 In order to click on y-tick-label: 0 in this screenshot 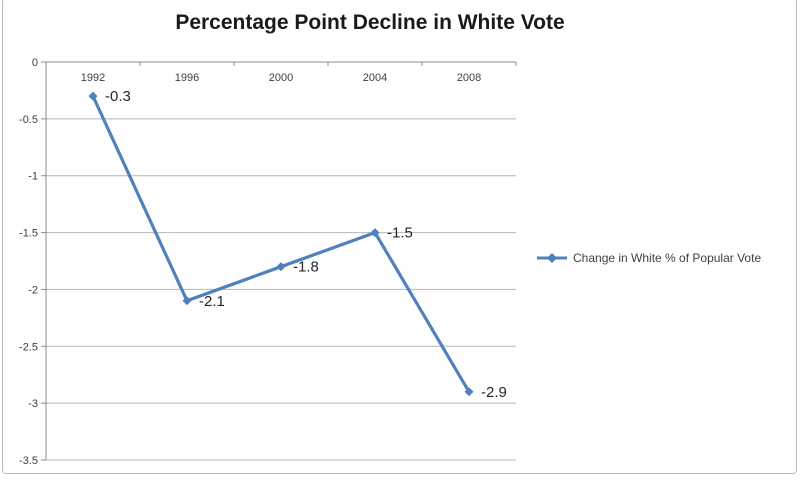, I will do `click(35, 63)`.